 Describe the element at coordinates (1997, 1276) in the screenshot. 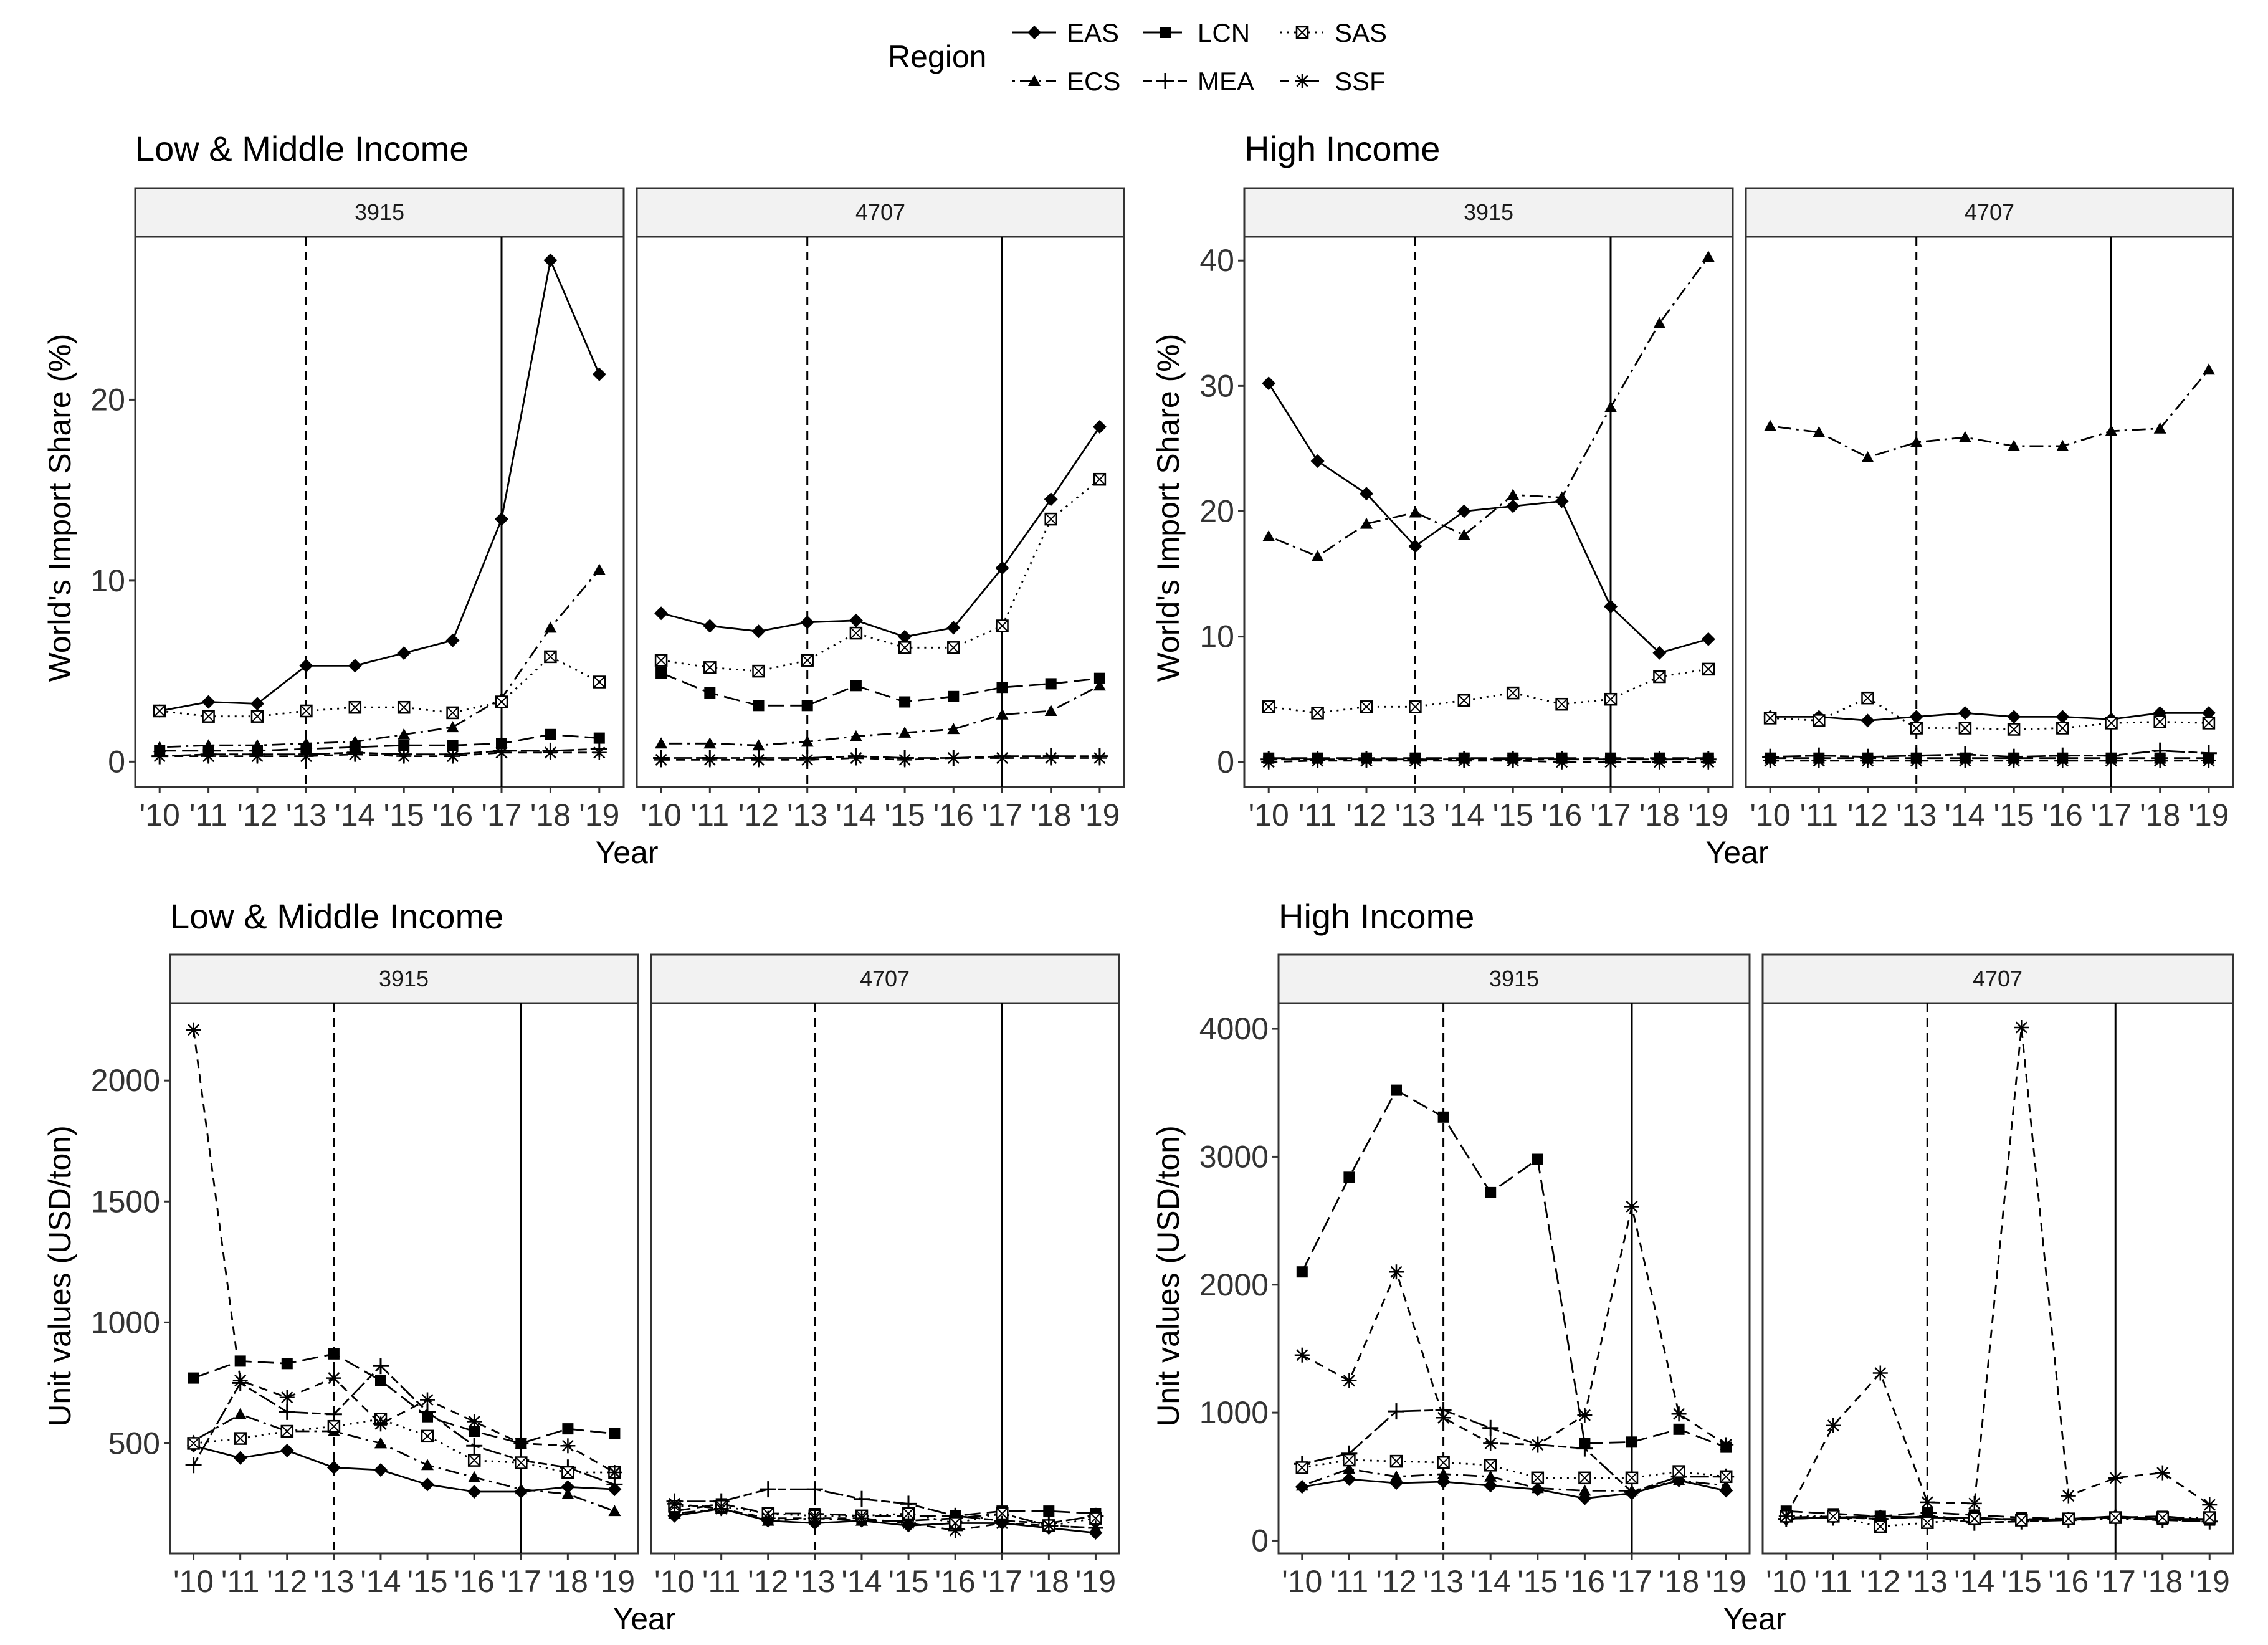

I see `facet-4707: 4707 '10'11'12'13'14'15'16'17'18'19` at that location.